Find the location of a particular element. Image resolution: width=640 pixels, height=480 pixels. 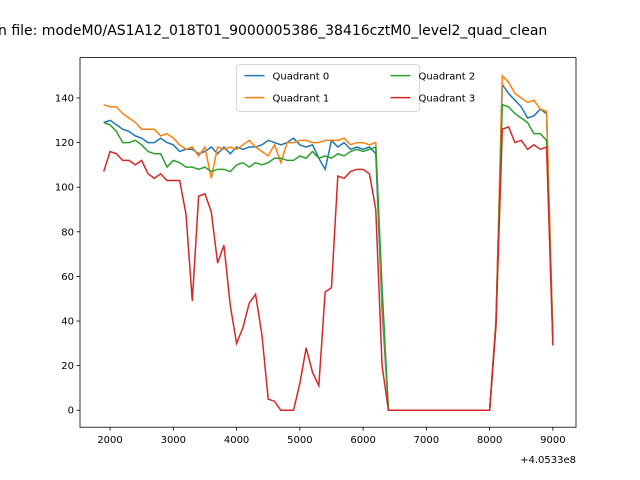

y-tick-label: 80 is located at coordinates (67, 232).